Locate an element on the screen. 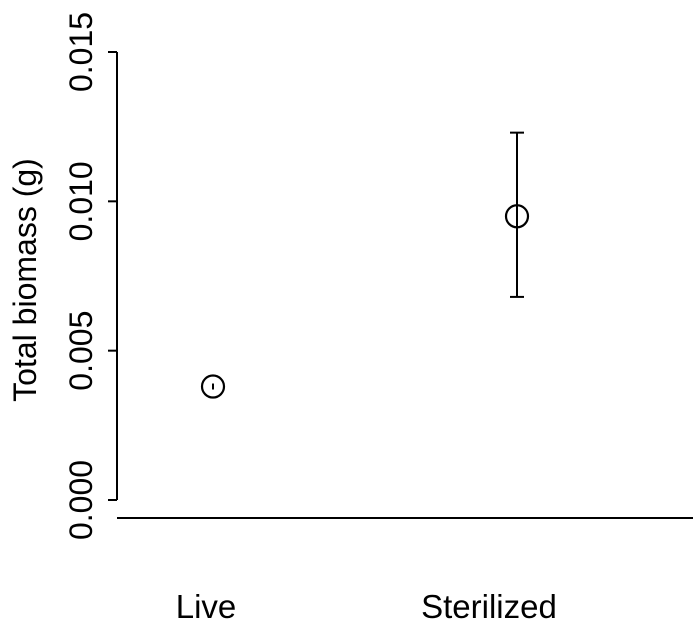 Image resolution: width=700 pixels, height=626 pixels. data-point-live is located at coordinates (213, 386).